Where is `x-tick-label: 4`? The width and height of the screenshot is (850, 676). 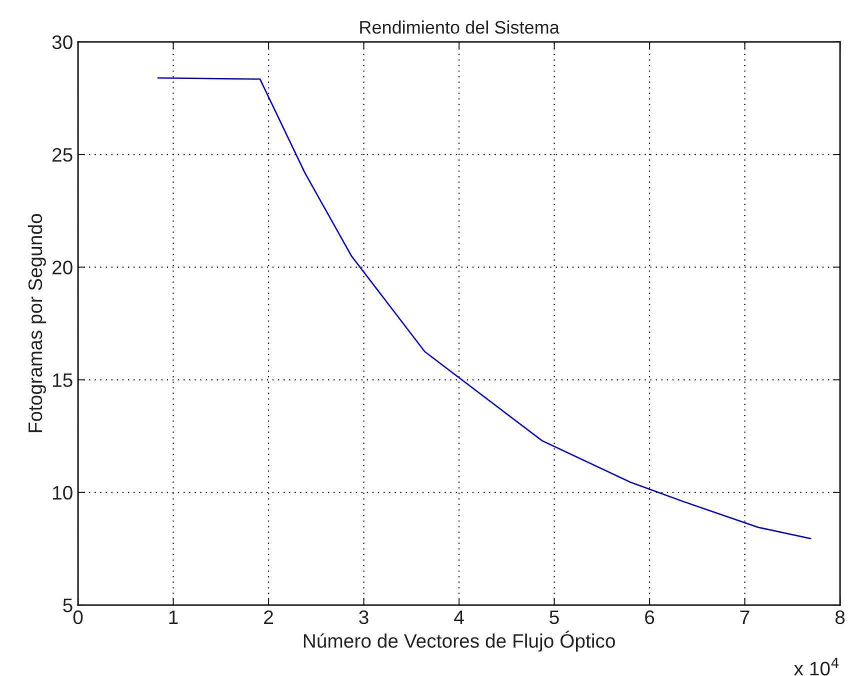 x-tick-label: 4 is located at coordinates (459, 617).